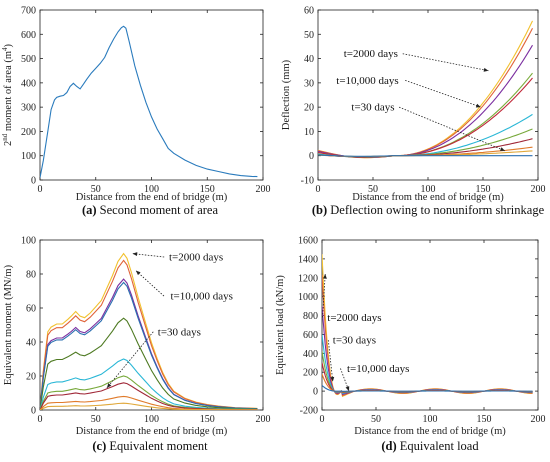  What do you see at coordinates (28, 11) in the screenshot?
I see `y-tick-label: 700` at bounding box center [28, 11].